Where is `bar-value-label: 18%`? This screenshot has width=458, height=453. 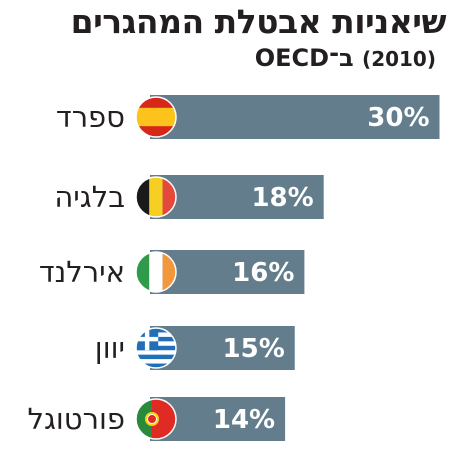 bar-value-label: 18% is located at coordinates (282, 198).